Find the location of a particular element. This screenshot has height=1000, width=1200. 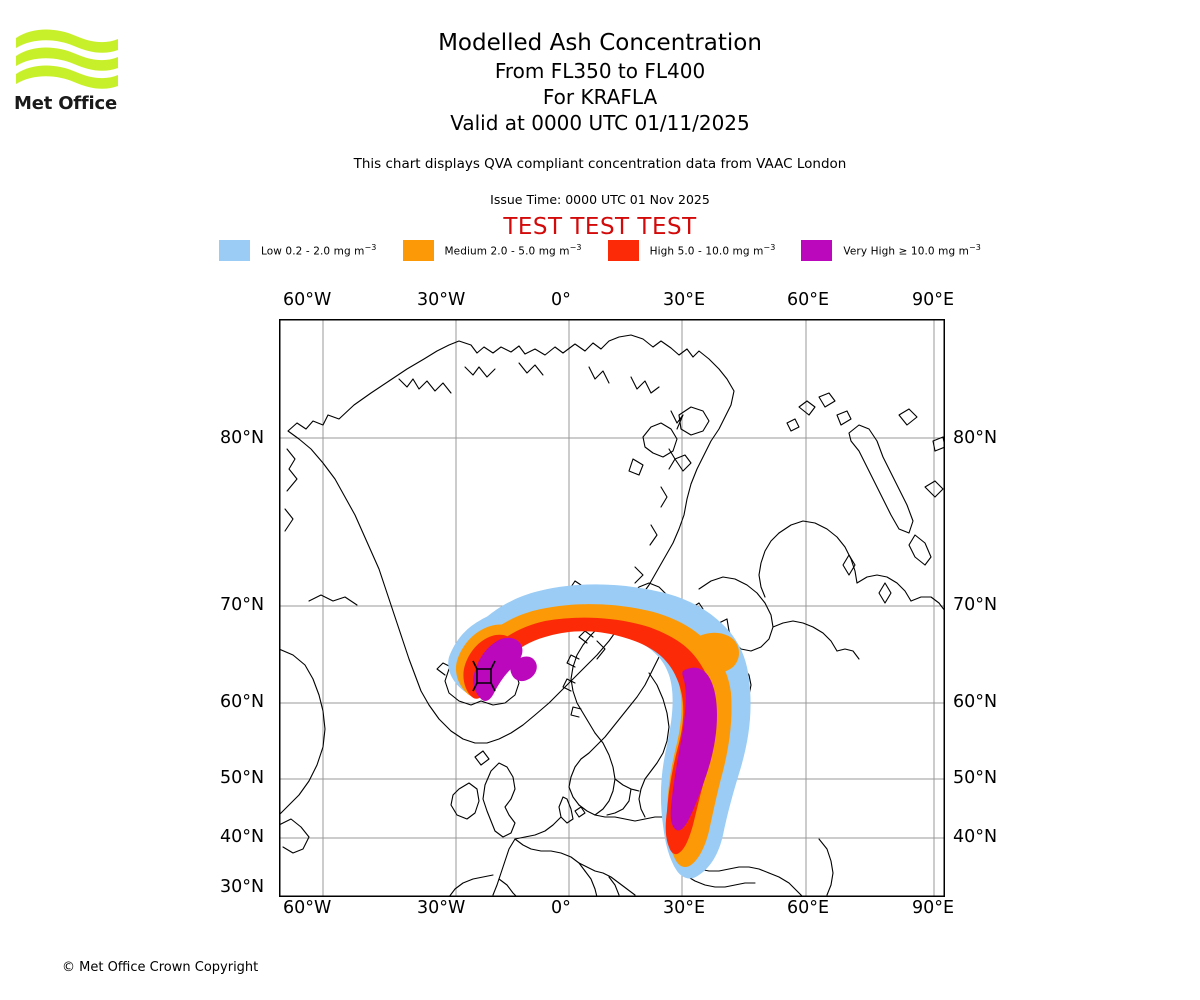

lat-label-right-4: 40°N is located at coordinates (975, 837).